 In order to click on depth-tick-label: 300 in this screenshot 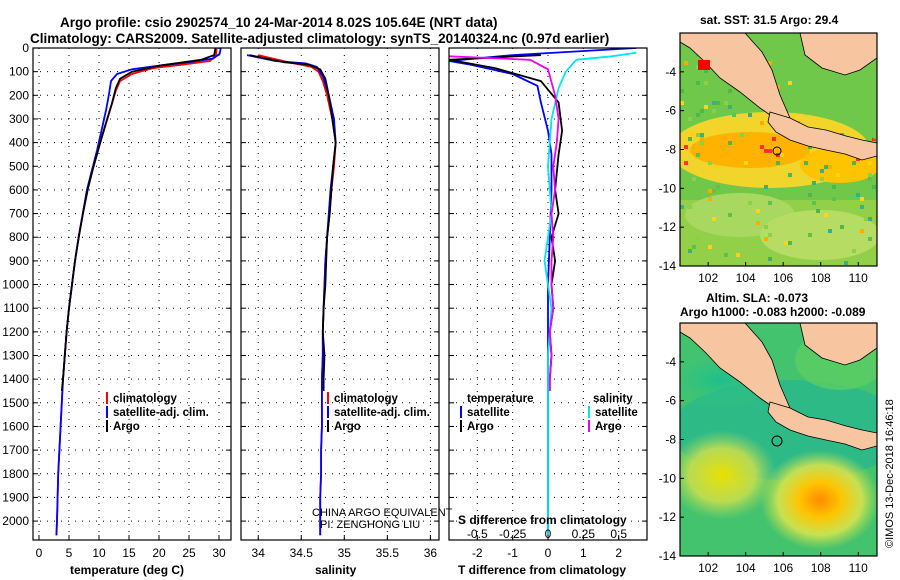, I will do `click(19, 119)`.